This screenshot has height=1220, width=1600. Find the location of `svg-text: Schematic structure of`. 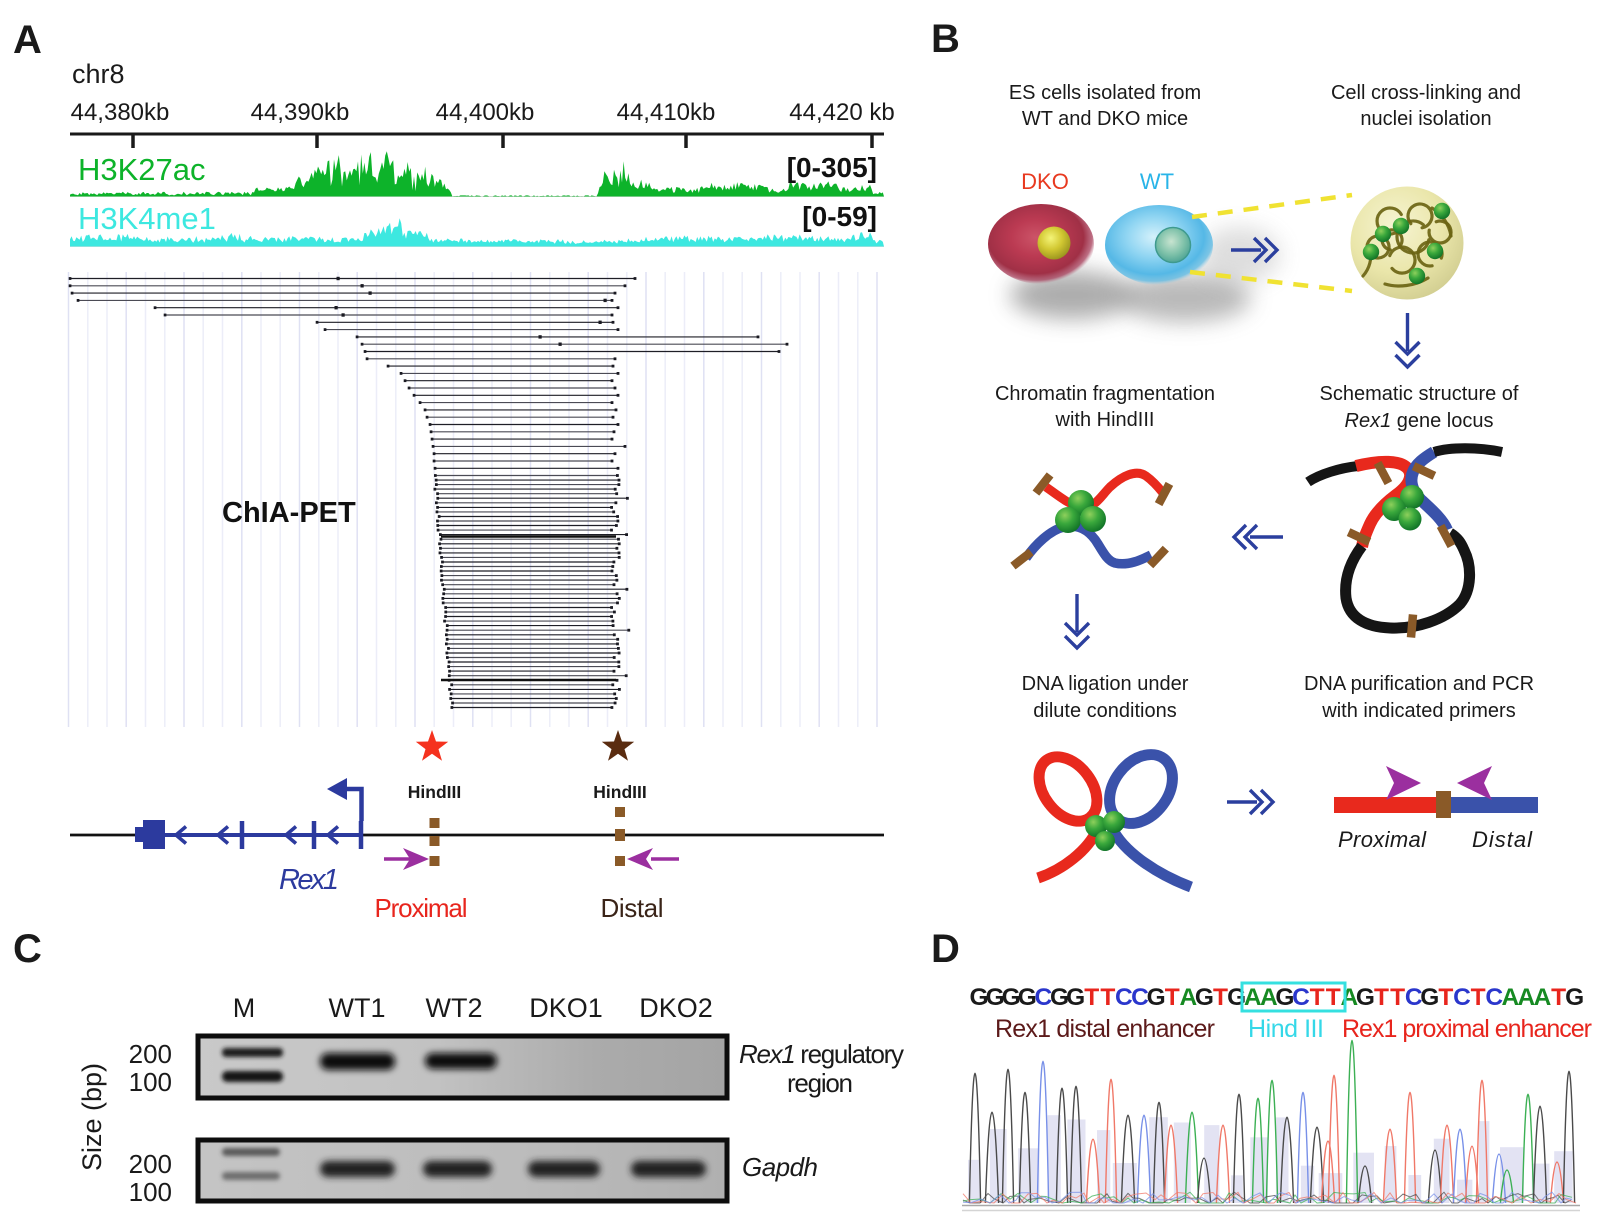

svg-text: Schematic structure of is located at coordinates (1419, 394).